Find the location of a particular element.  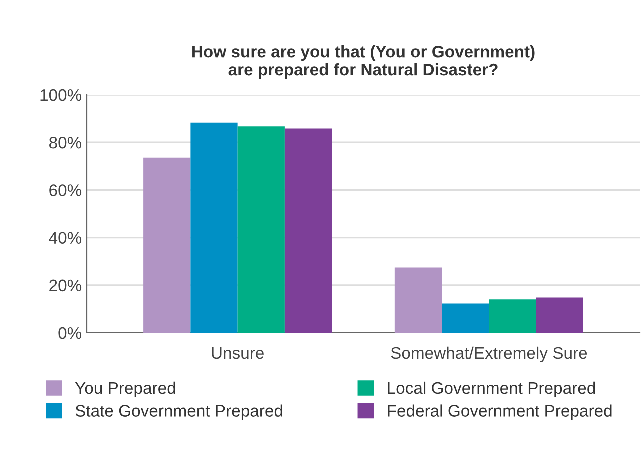

y-tick-label: 80% is located at coordinates (66, 143).